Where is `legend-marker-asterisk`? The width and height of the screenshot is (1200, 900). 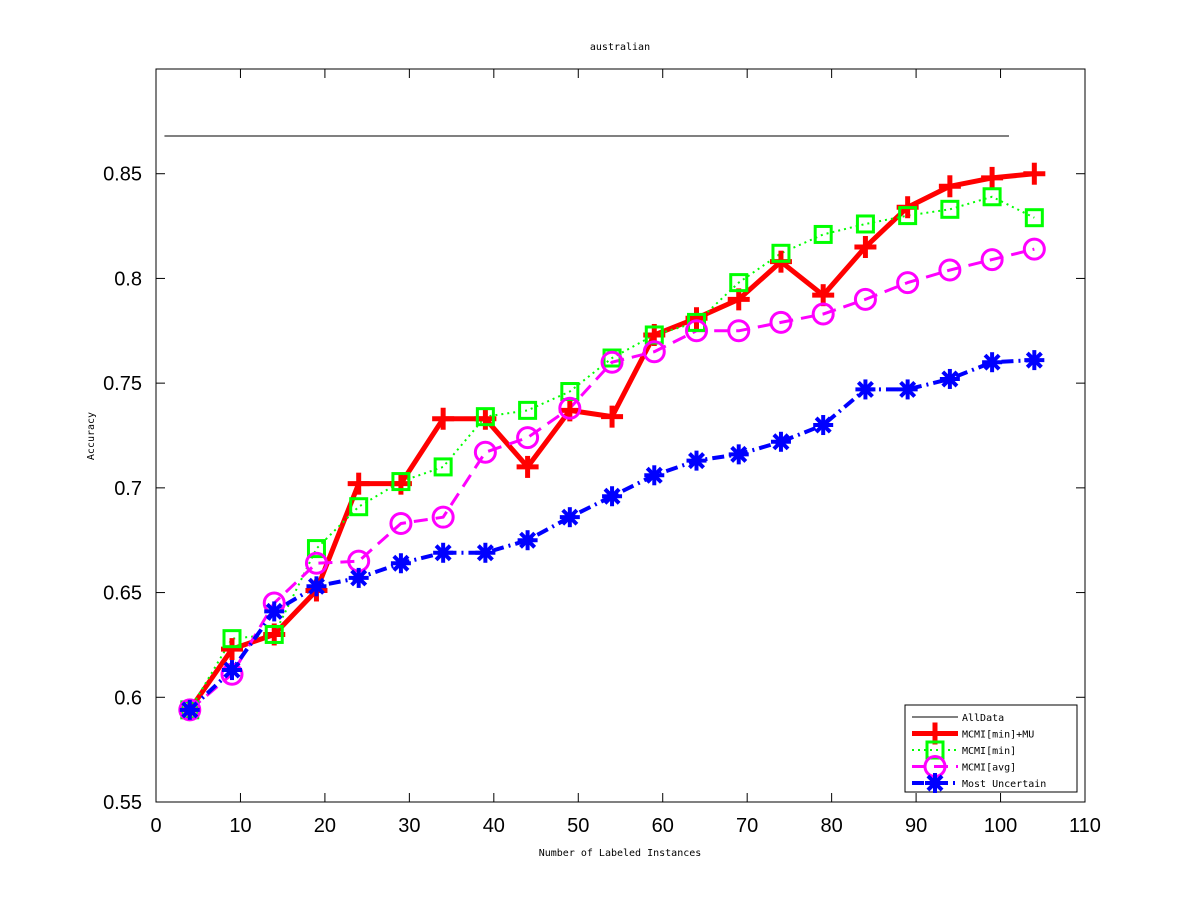 legend-marker-asterisk is located at coordinates (935, 783).